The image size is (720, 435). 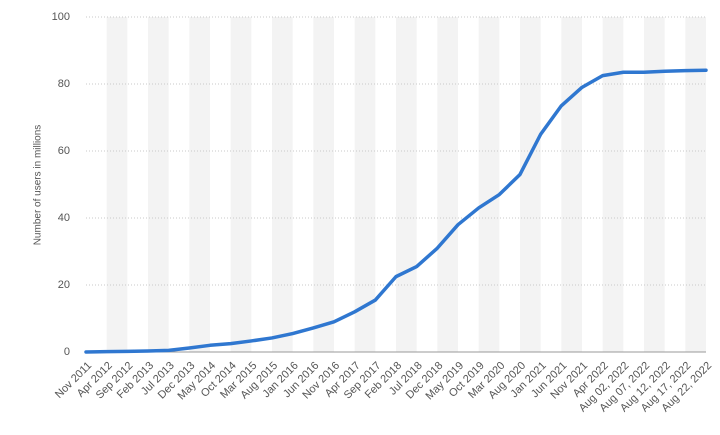 I want to click on y-tick-label: 0, so click(x=67, y=352).